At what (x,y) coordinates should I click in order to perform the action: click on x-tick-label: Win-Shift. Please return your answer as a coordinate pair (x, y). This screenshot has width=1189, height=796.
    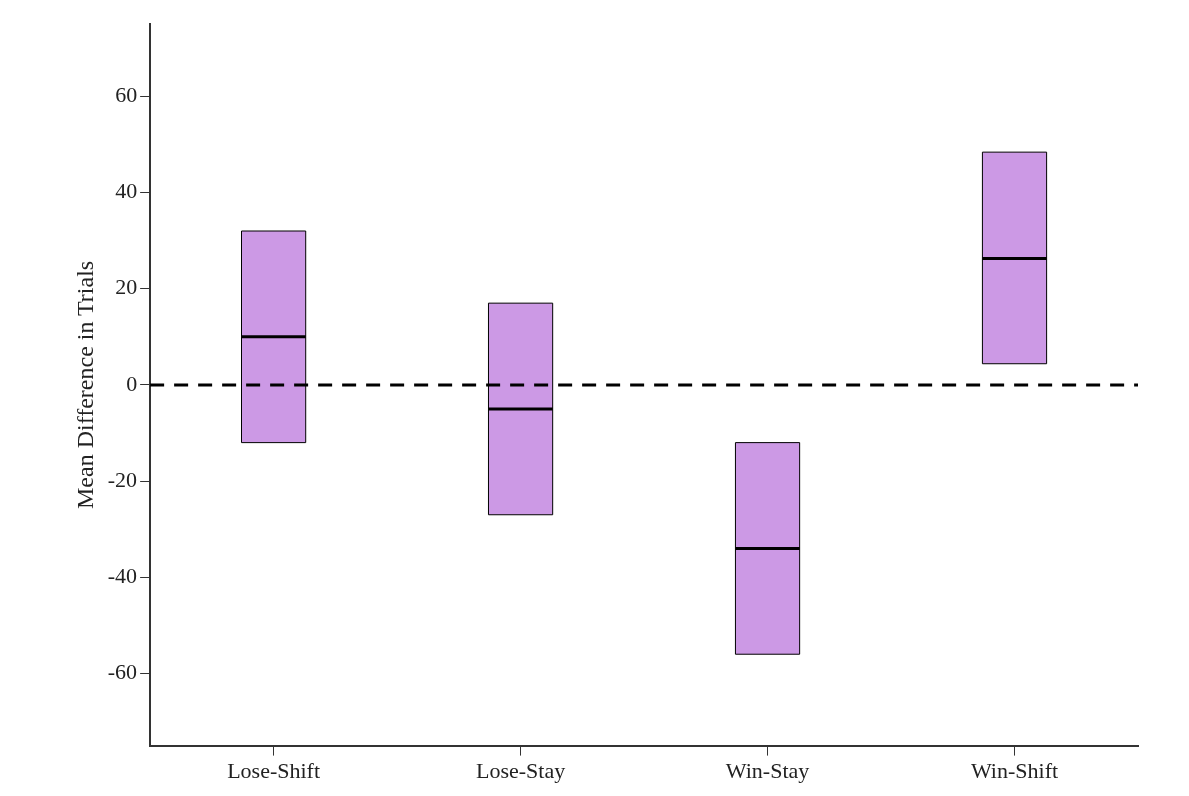
    Looking at the image, I should click on (1014, 770).